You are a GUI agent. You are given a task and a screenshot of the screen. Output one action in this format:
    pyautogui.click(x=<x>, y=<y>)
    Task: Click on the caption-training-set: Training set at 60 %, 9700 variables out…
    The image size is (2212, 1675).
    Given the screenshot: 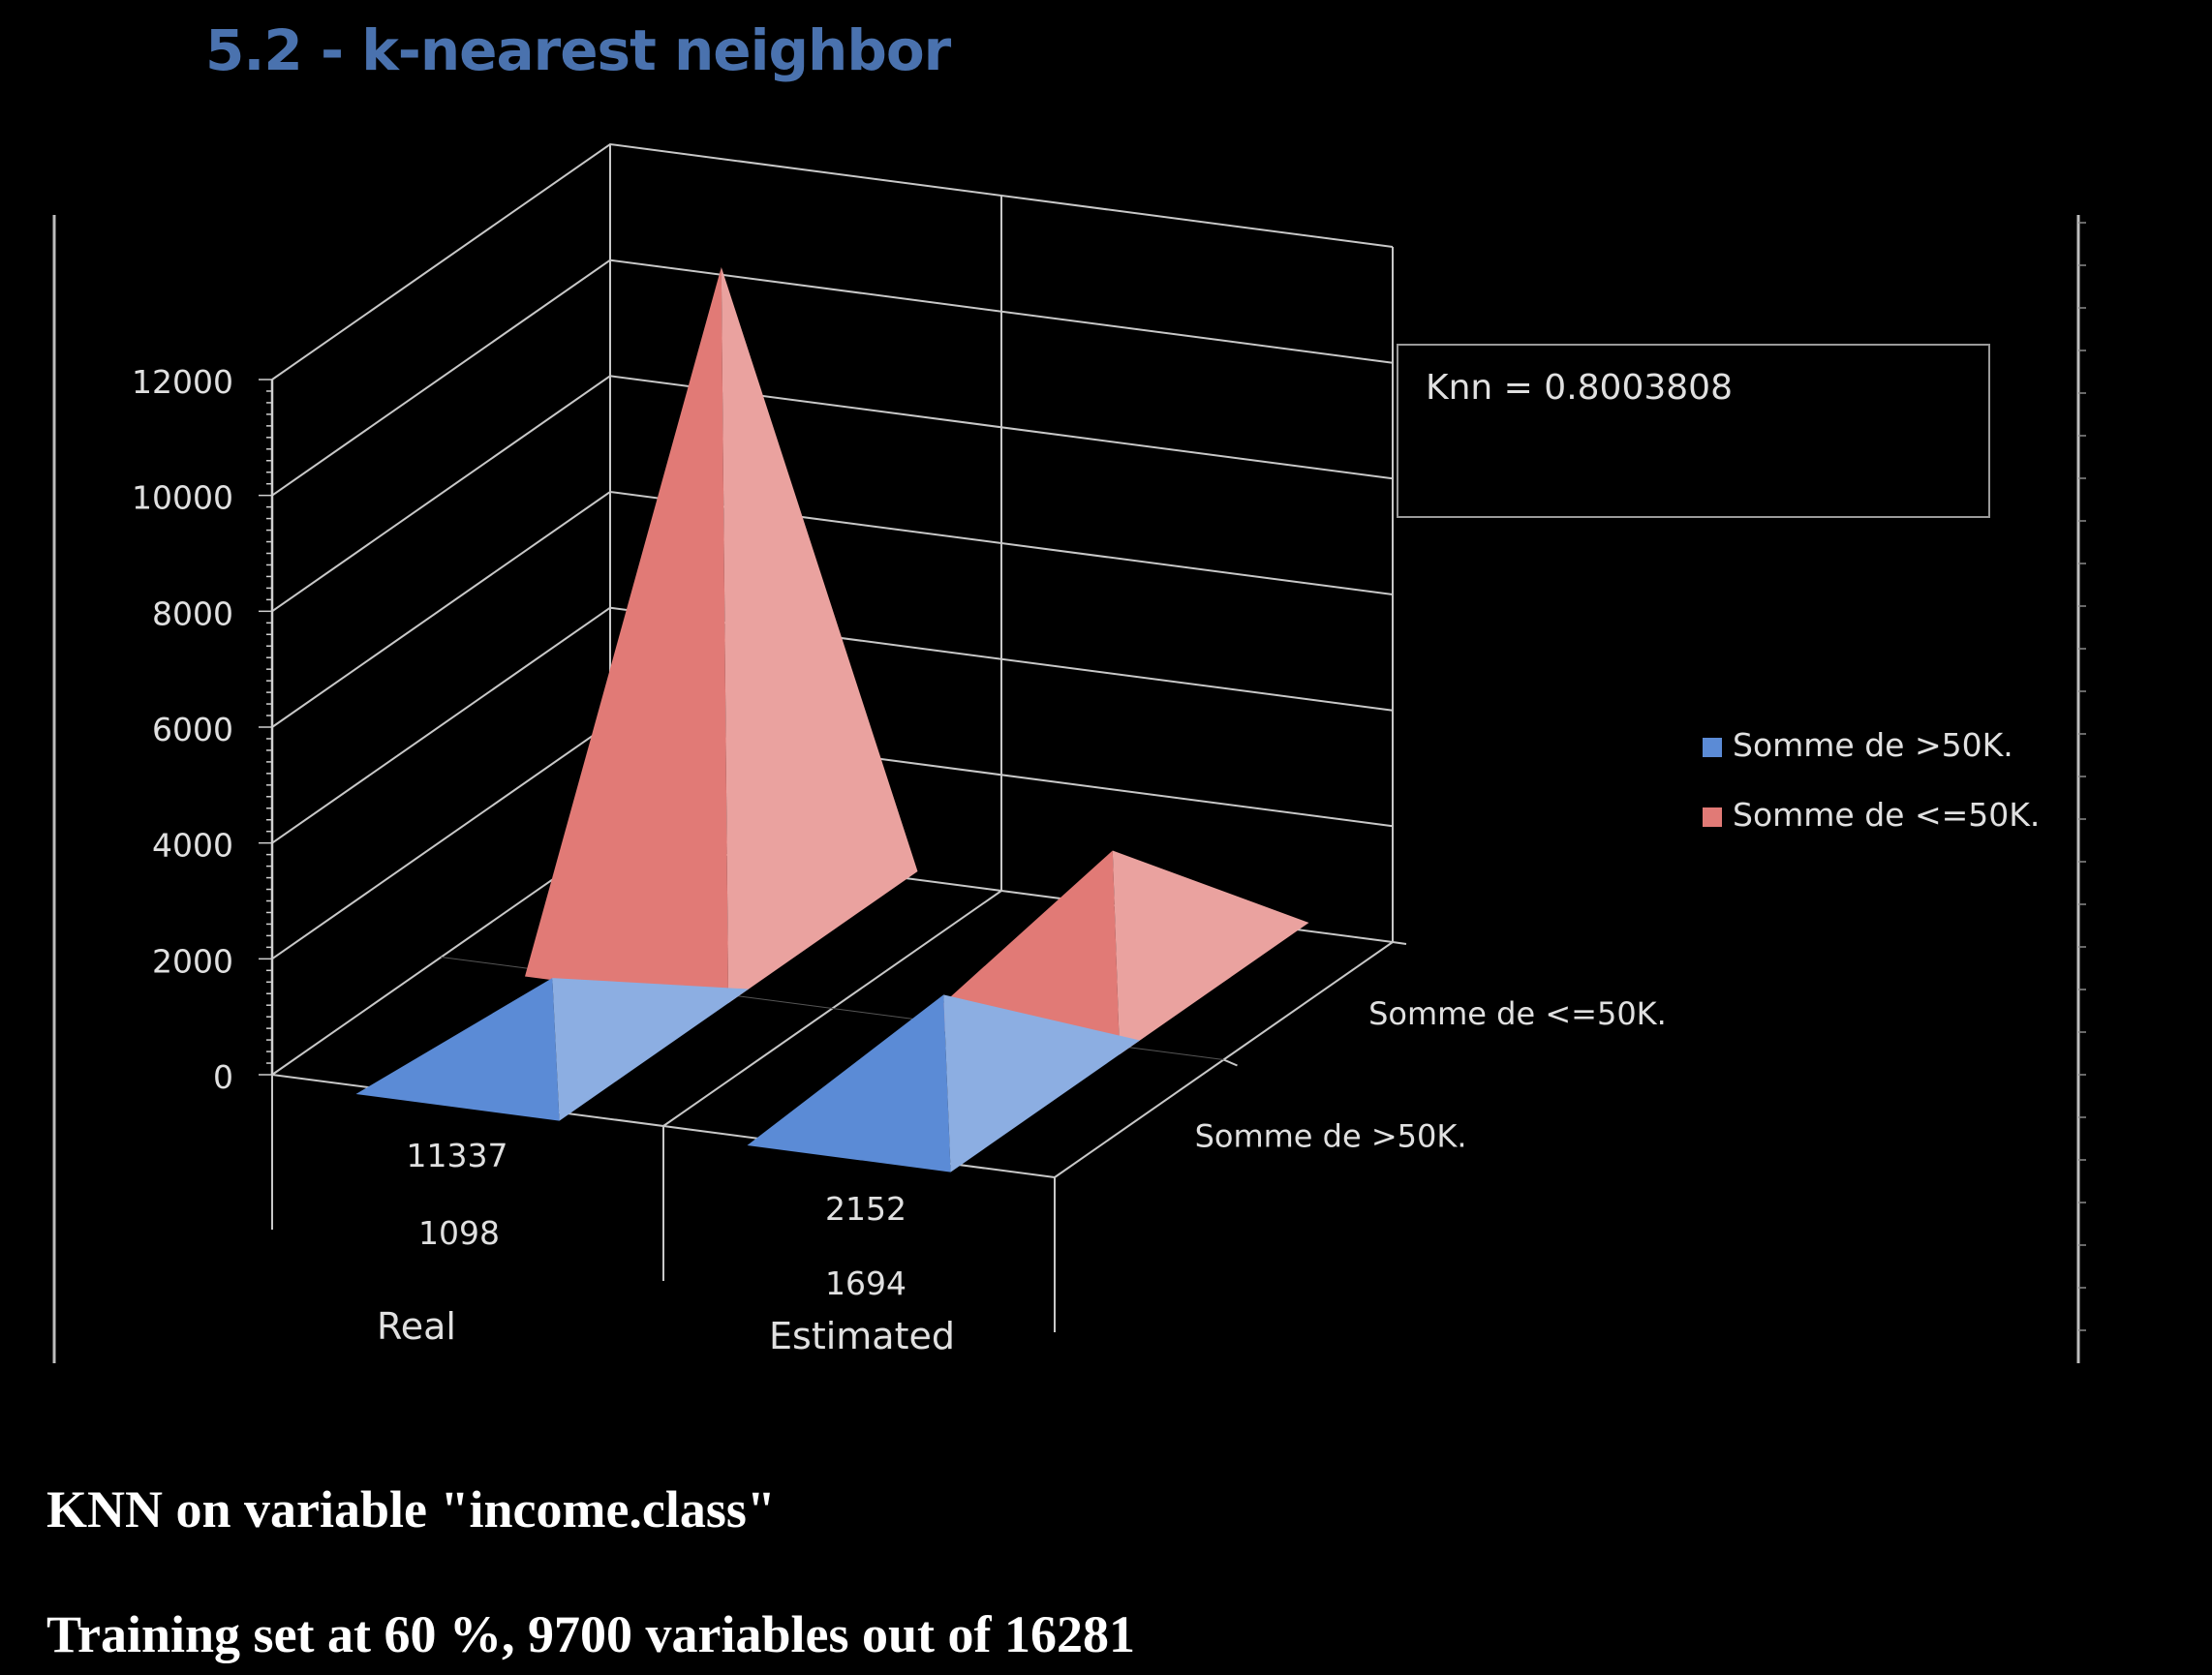 What is the action you would take?
    pyautogui.click(x=591, y=1634)
    